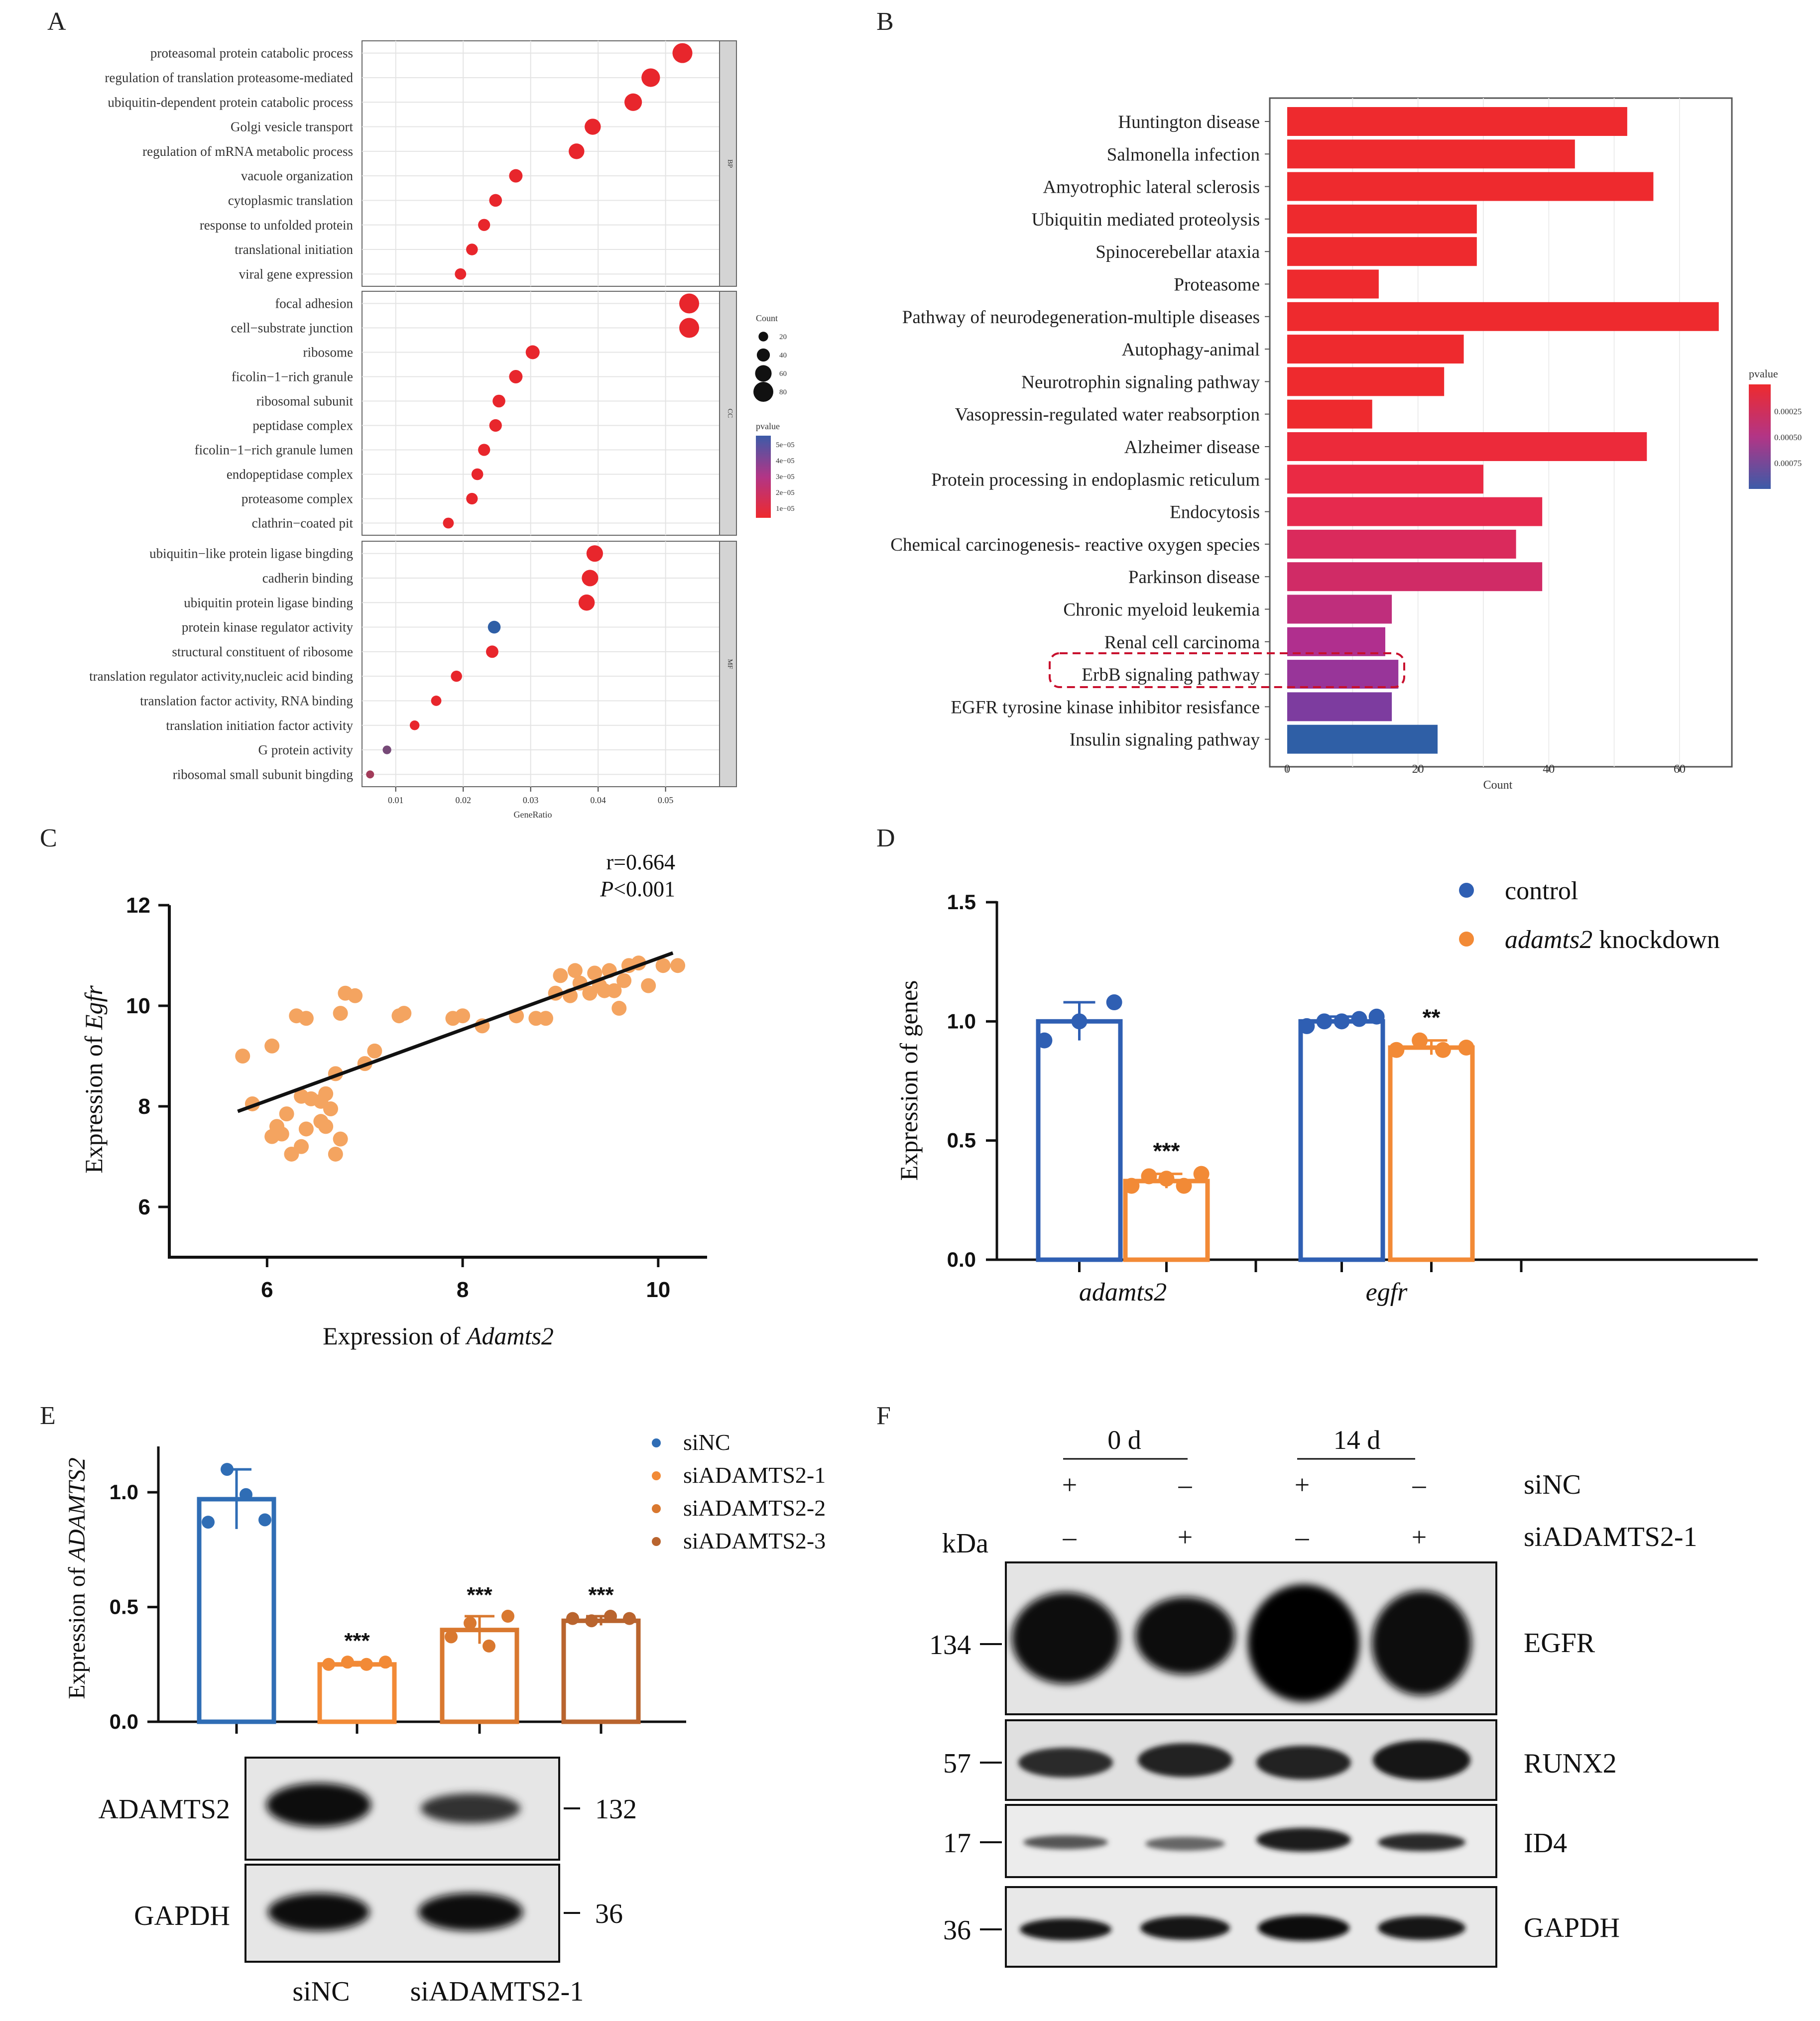  Describe the element at coordinates (1182, 643) in the screenshot. I see `panel-b-category-label: Renal cell carcinoma` at that location.